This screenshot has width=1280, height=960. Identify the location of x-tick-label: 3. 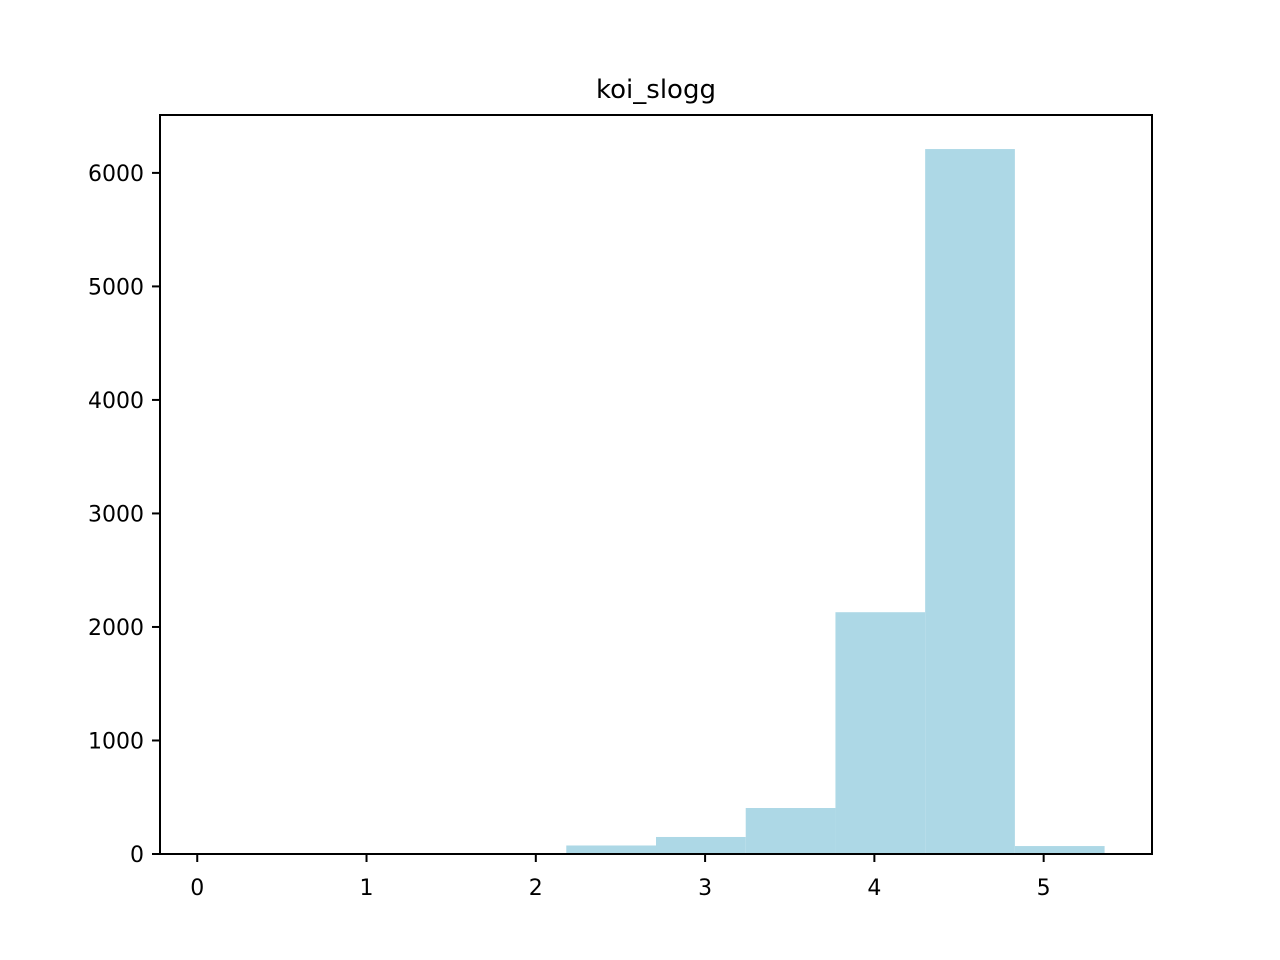
(705, 888).